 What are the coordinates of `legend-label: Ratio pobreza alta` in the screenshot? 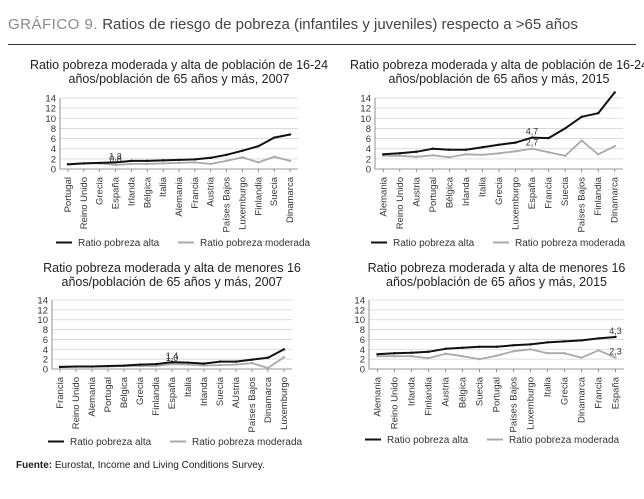 It's located at (434, 243).